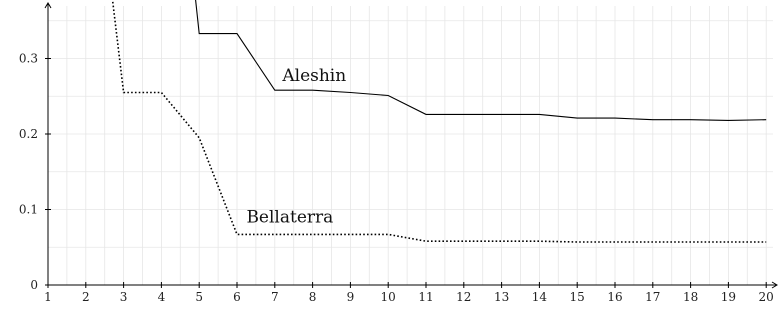 The image size is (782, 320). Describe the element at coordinates (463, 297) in the screenshot. I see `x-tick-label: 12` at that location.